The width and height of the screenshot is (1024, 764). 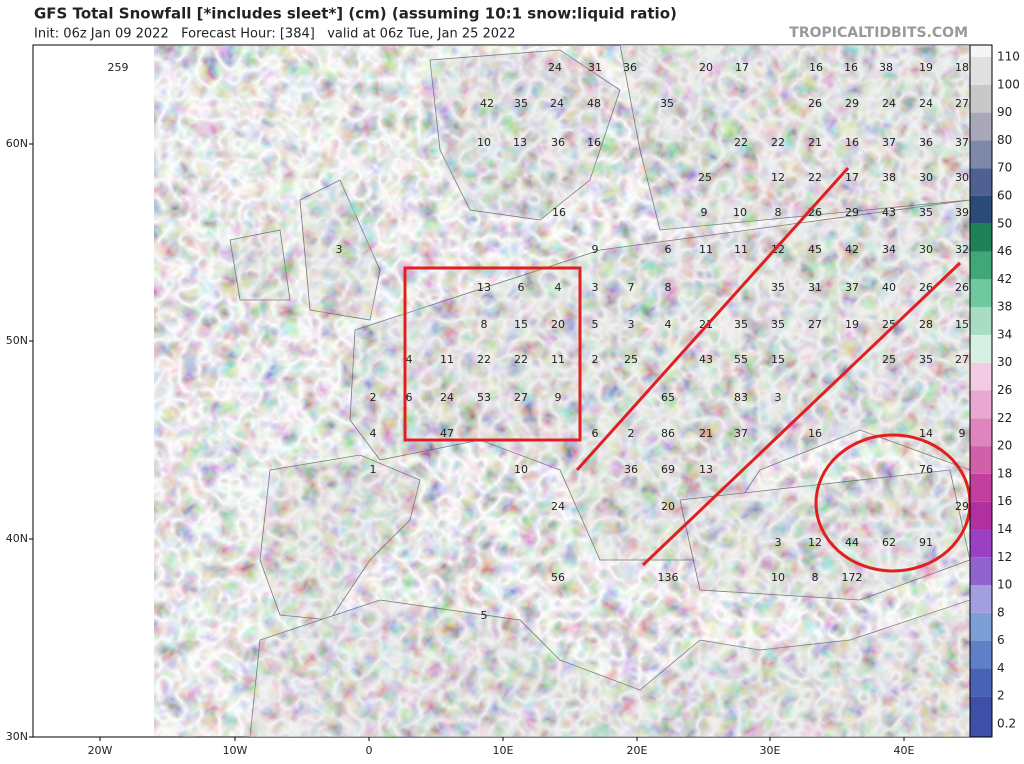 What do you see at coordinates (595, 67) in the screenshot?
I see `map-value-label: 31` at bounding box center [595, 67].